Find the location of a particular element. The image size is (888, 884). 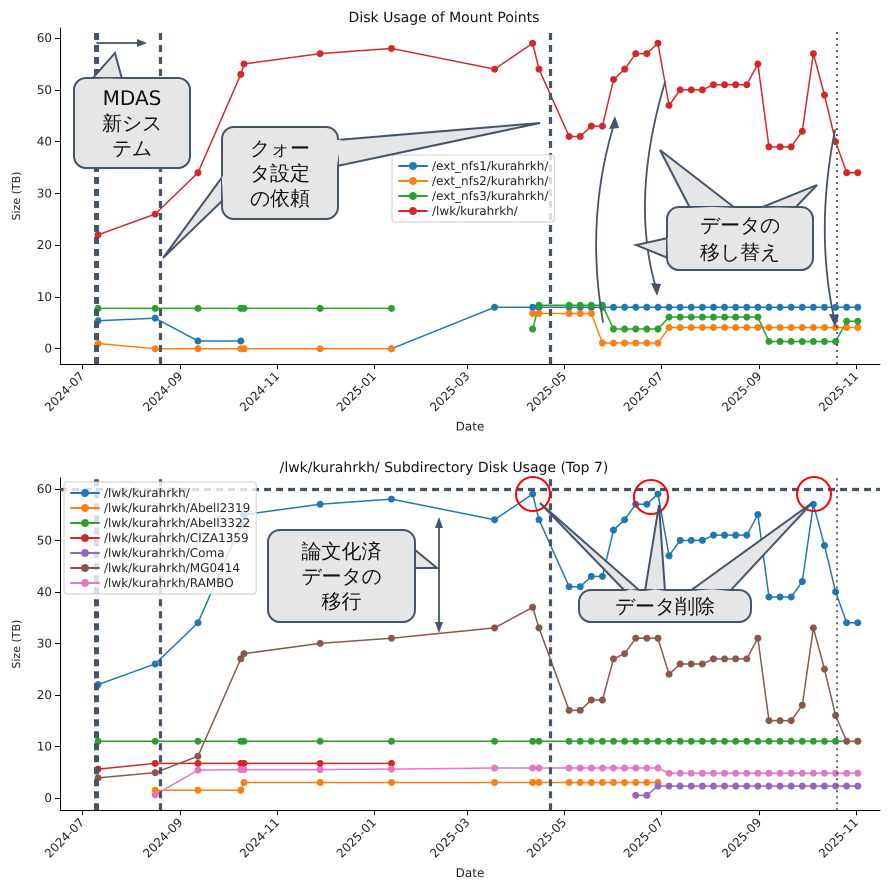

legend-label: /lwk/kurahrkh/Abell3322 is located at coordinates (177, 523).